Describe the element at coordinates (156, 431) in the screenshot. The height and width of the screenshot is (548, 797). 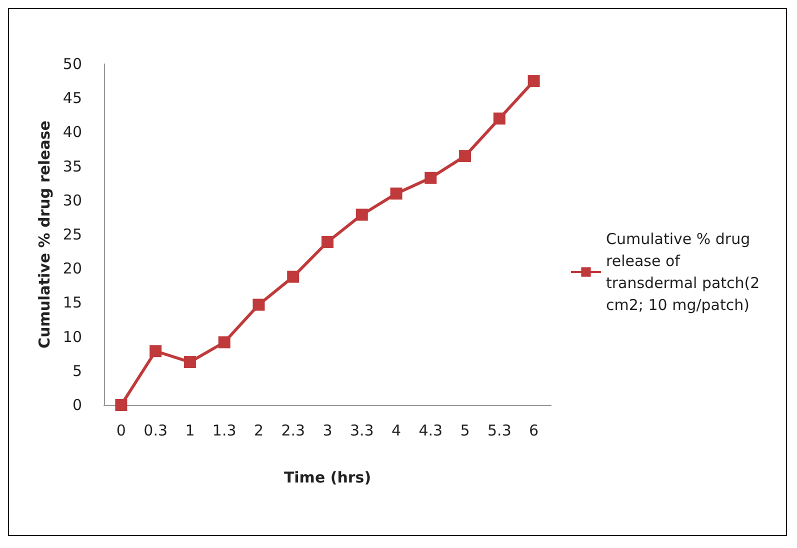
I see `x-tick-label: 0.3` at that location.